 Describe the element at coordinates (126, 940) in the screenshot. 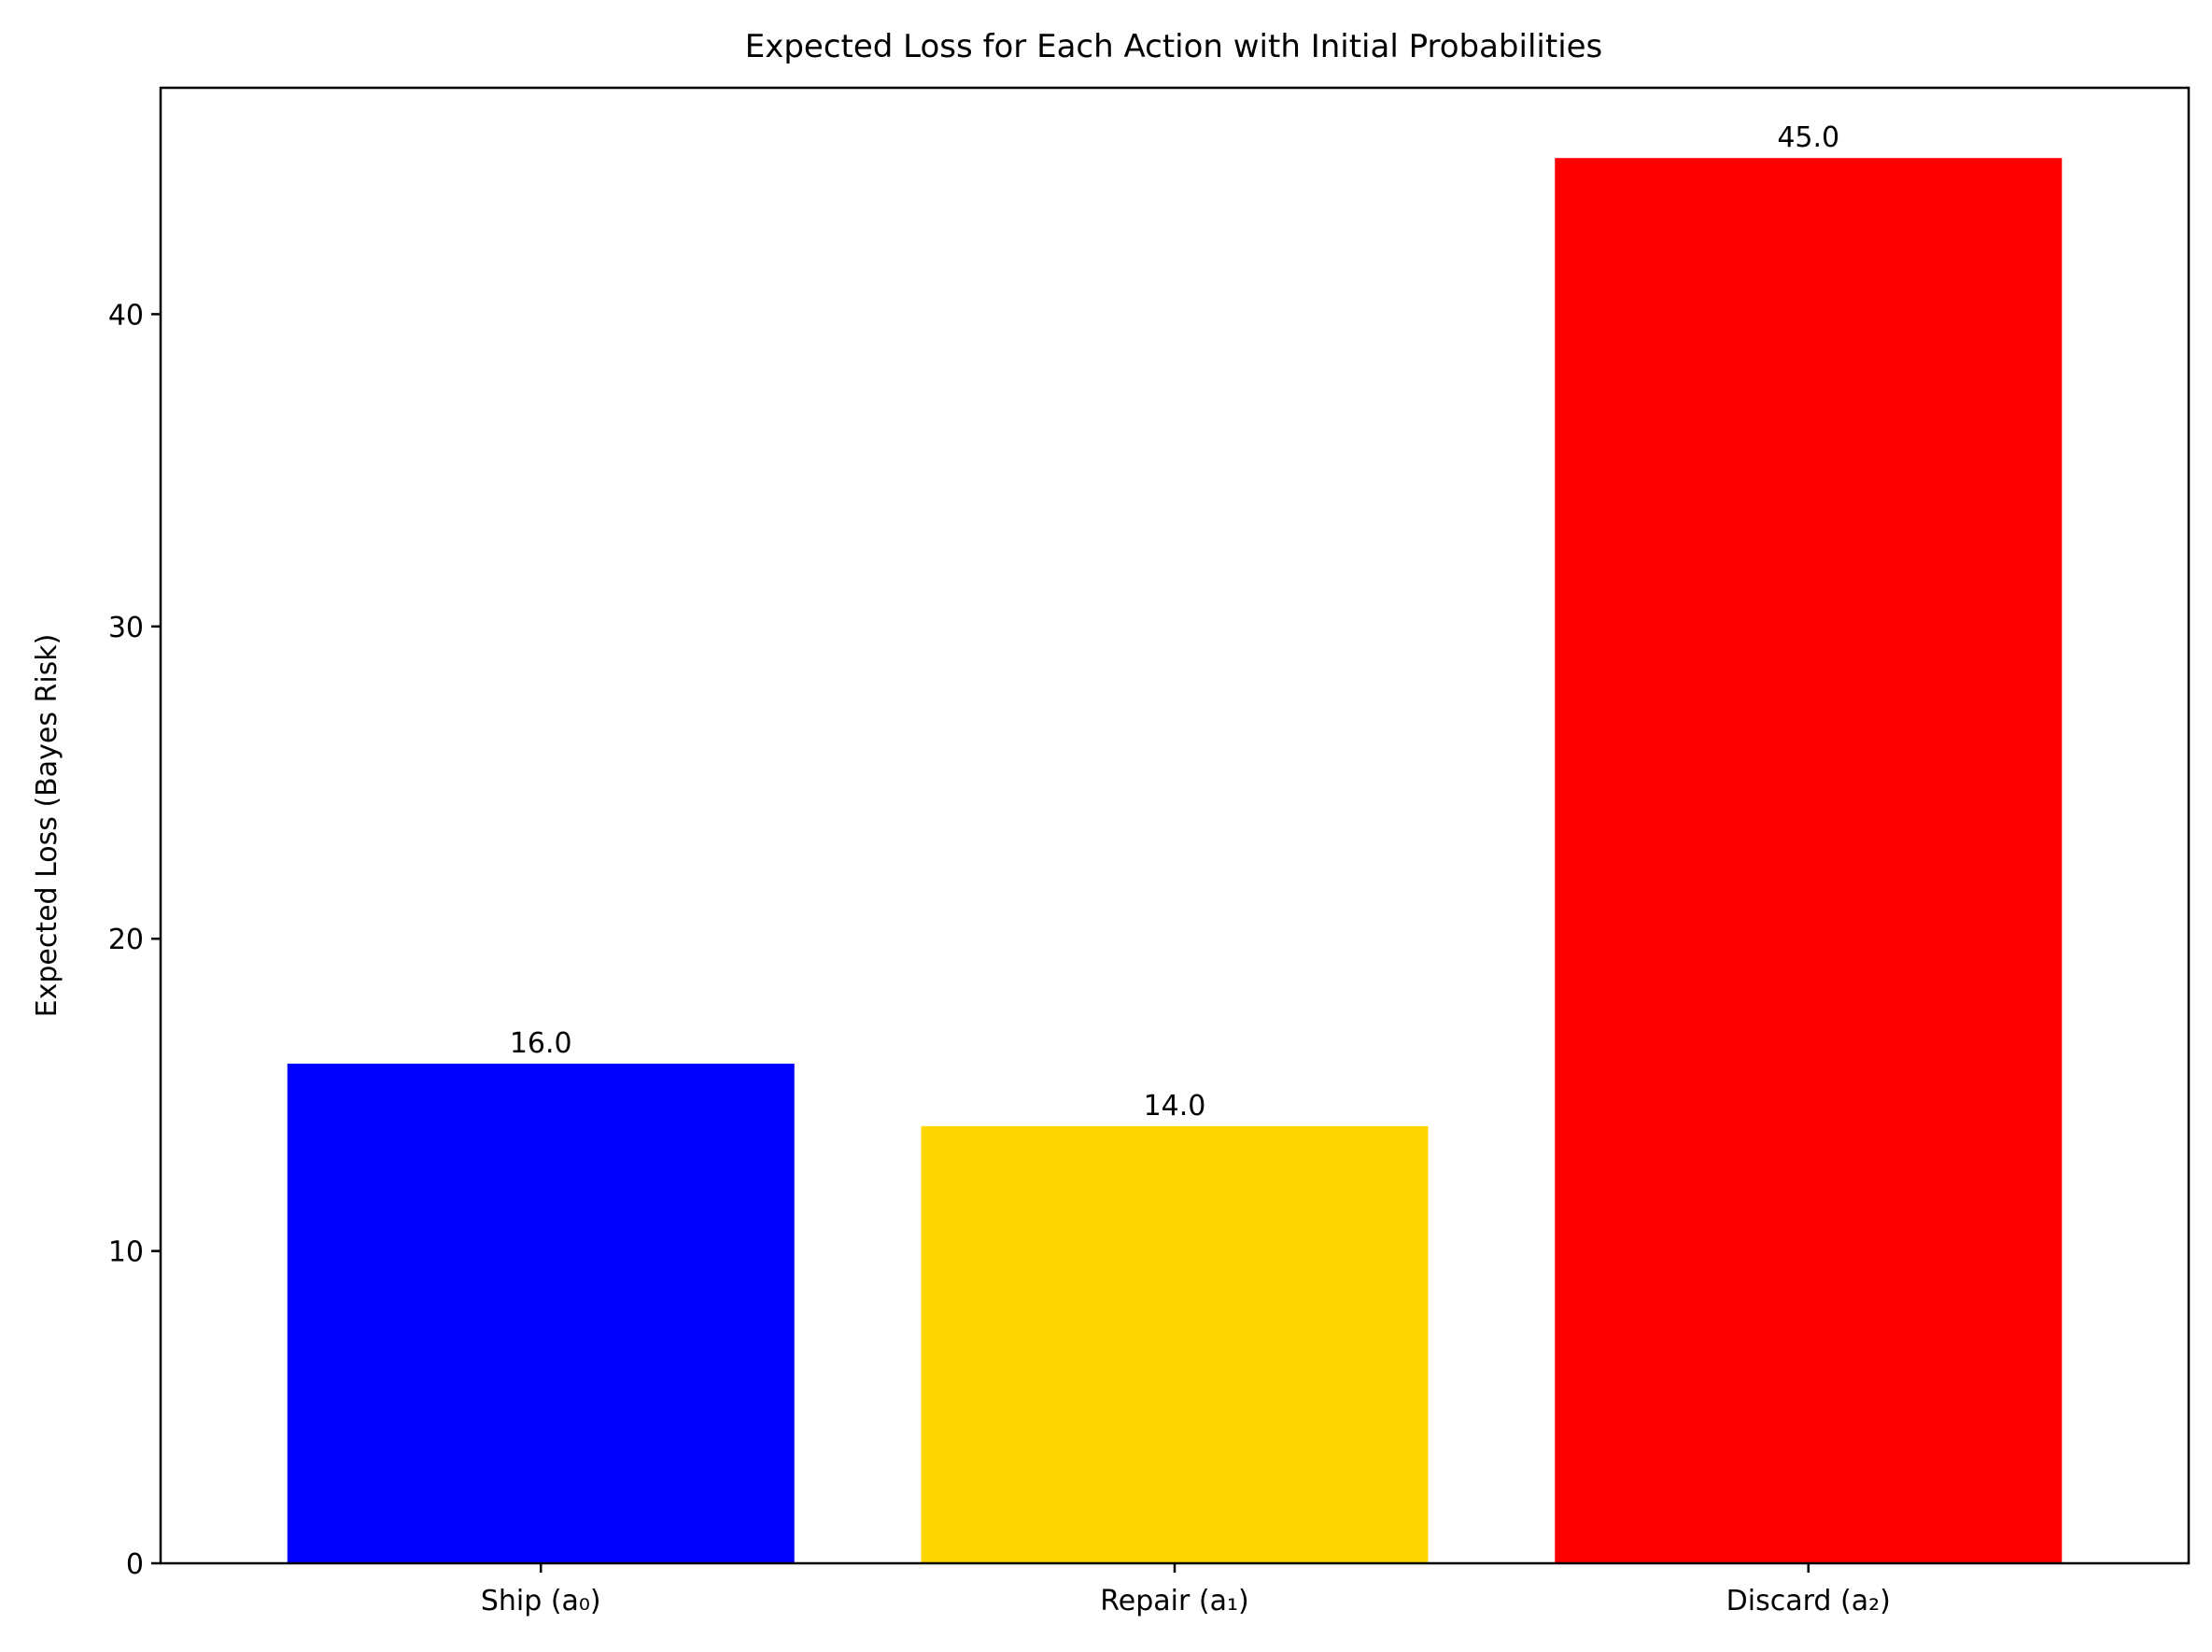

I see `y-tick-label-2: 20` at that location.